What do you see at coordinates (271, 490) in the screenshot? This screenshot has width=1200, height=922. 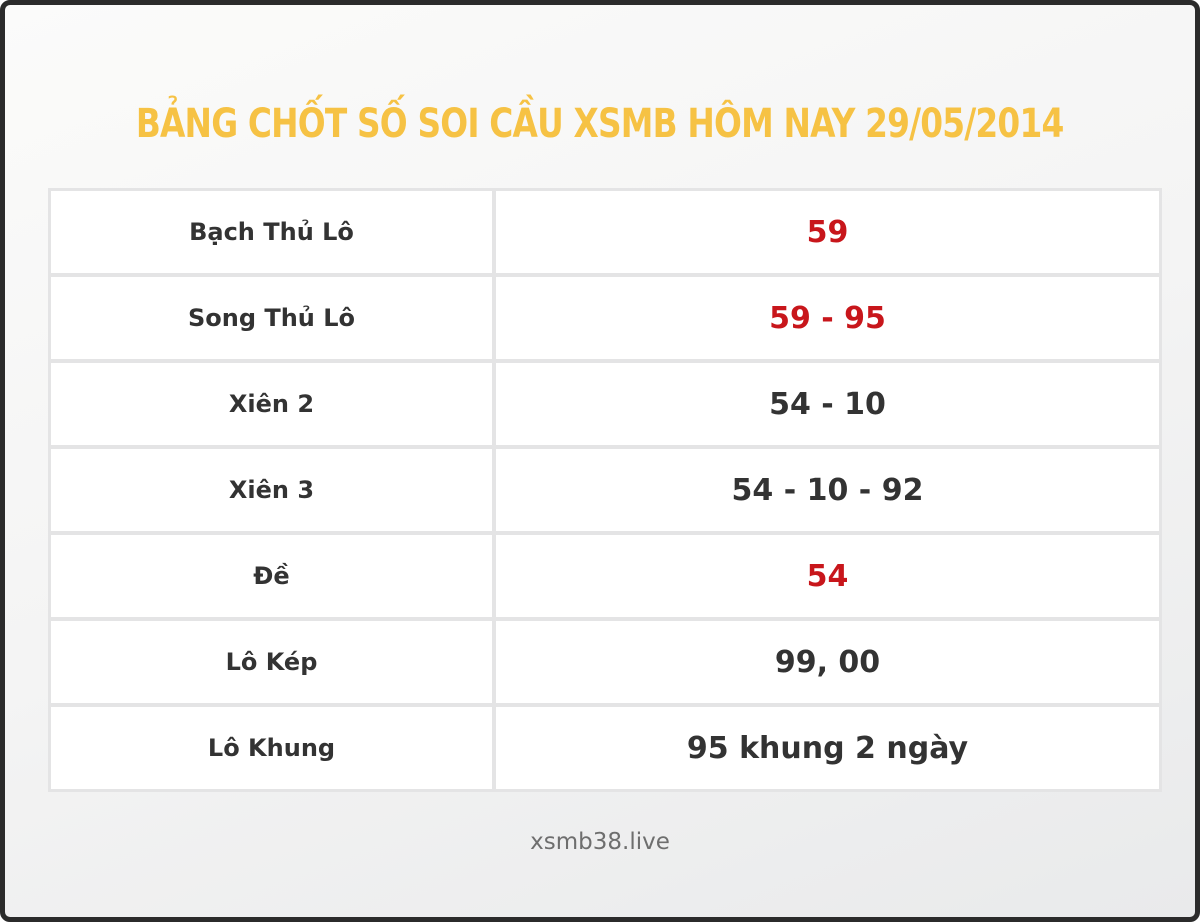 I see `row-label: Xiên 3` at bounding box center [271, 490].